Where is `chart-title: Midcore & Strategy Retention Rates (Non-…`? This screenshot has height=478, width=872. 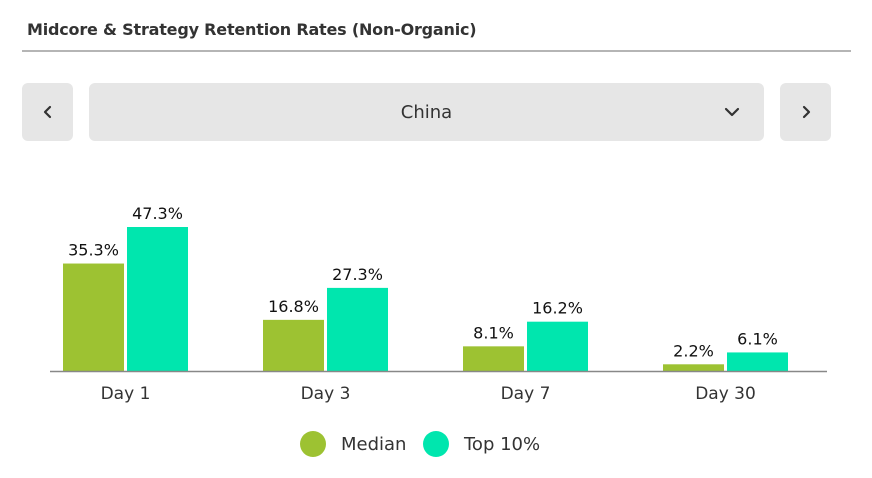
chart-title: Midcore & Strategy Retention Rates (Non-… is located at coordinates (252, 29).